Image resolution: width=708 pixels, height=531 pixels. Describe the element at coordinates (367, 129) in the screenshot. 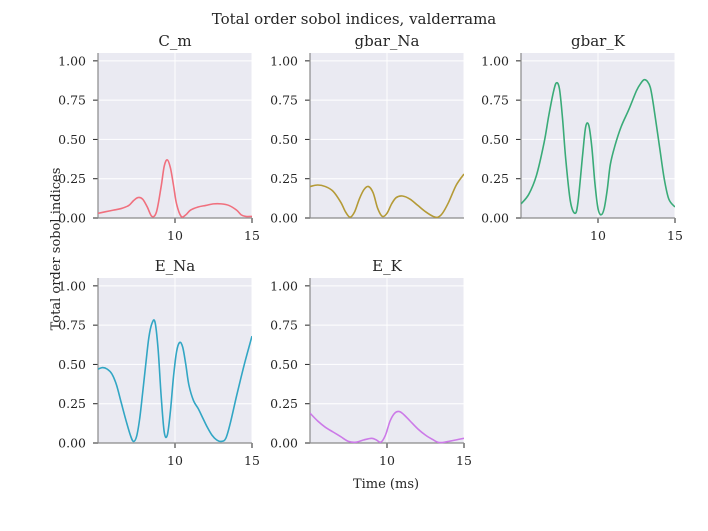

I see `subplot-gbar-na: 0.00 0.25 0.50 0.75 1.00 gbar_Na` at that location.